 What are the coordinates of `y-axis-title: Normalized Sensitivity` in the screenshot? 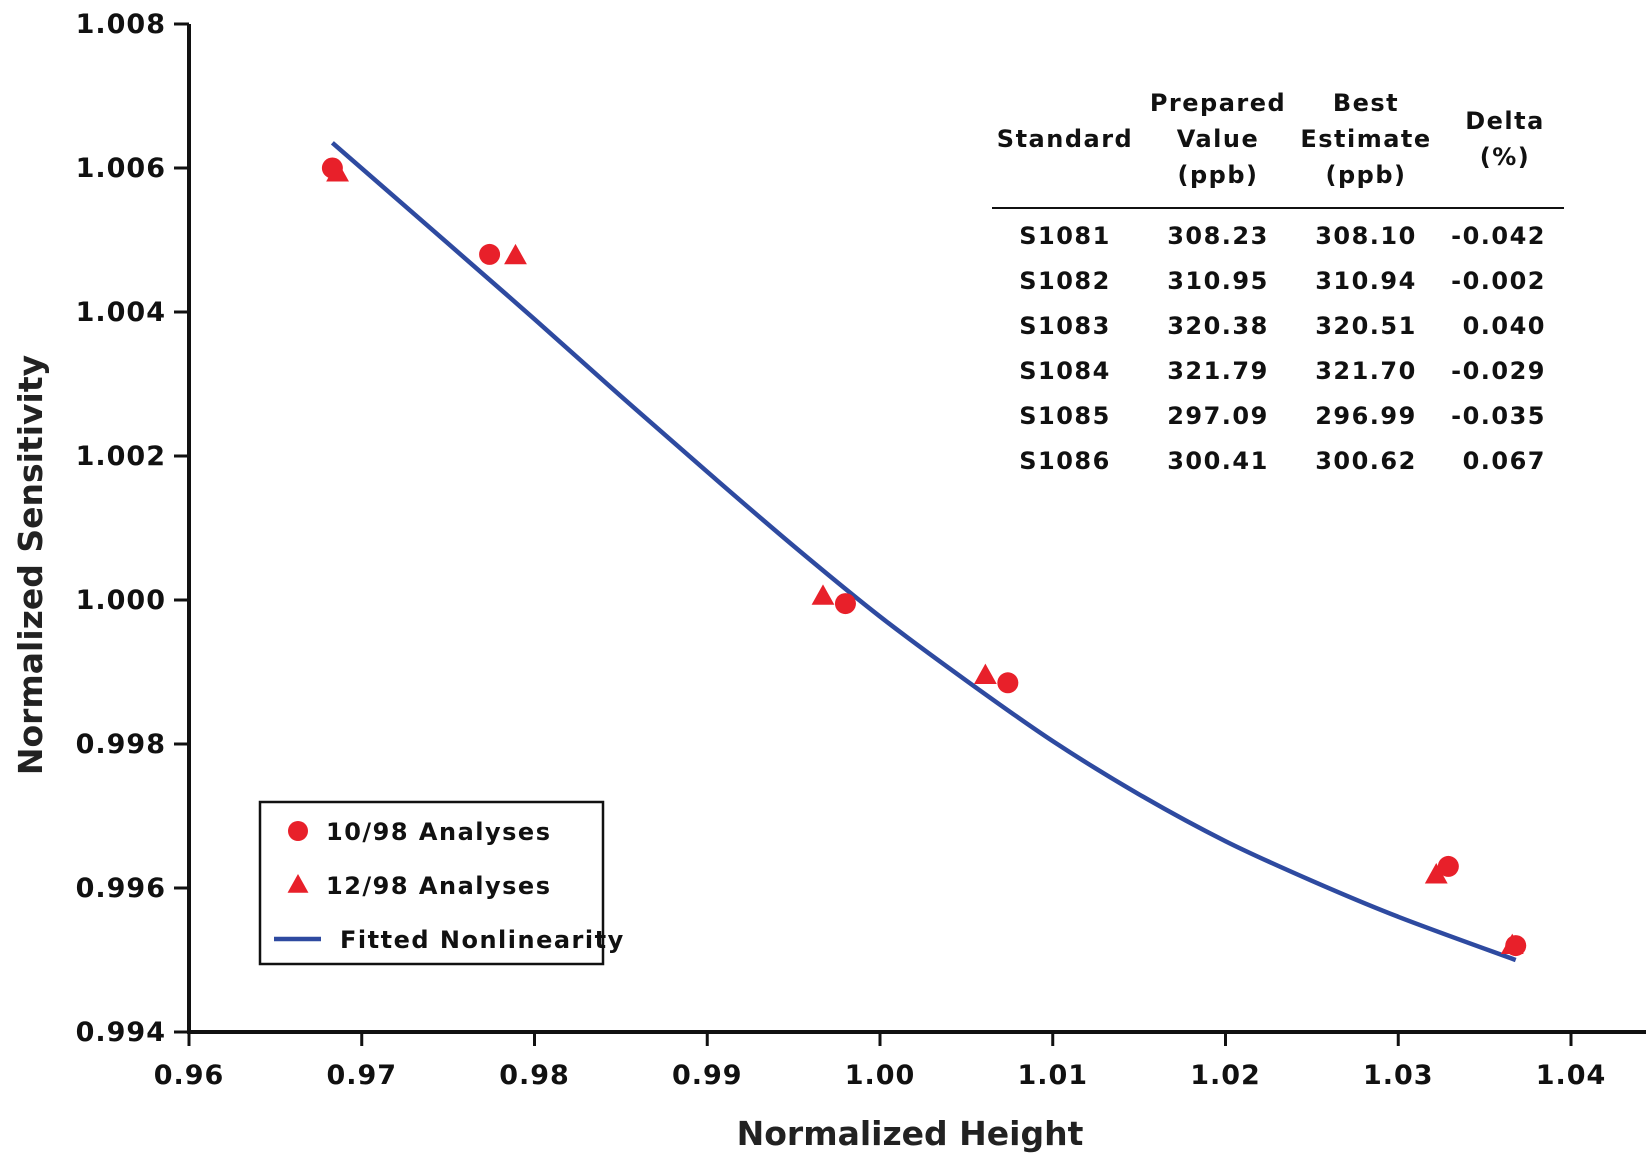 It's located at (30, 565).